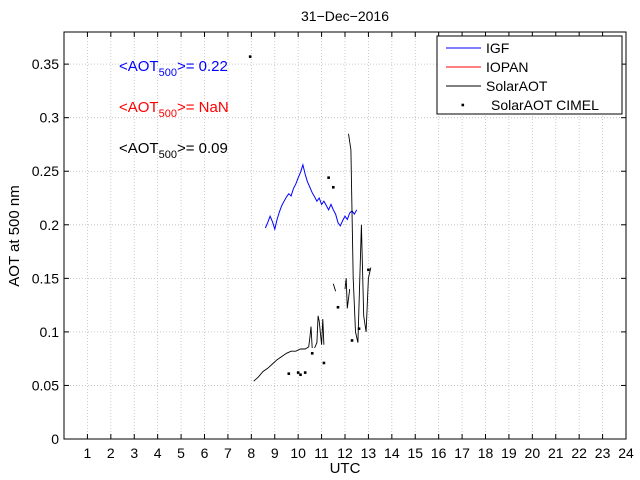 Image resolution: width=640 pixels, height=480 pixels. Describe the element at coordinates (45, 385) in the screenshot. I see `y-tick-label: 0.05` at that location.